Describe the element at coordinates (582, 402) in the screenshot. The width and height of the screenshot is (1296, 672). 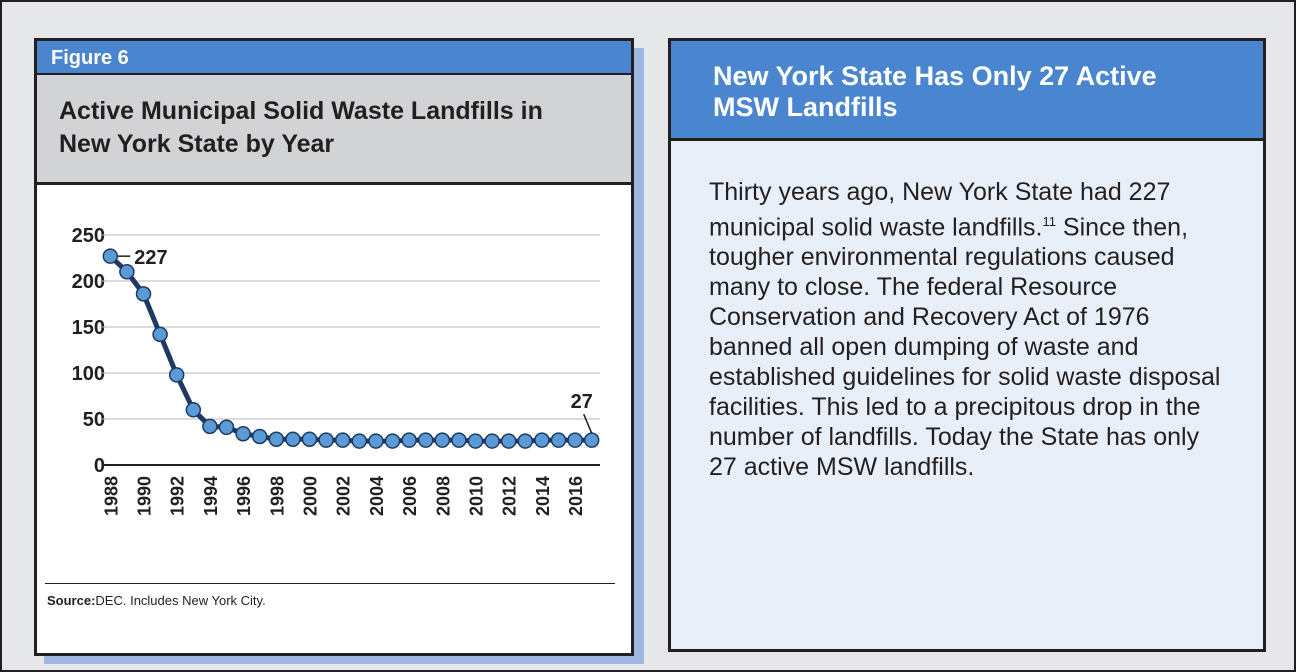
I see `data-label: 27` at that location.